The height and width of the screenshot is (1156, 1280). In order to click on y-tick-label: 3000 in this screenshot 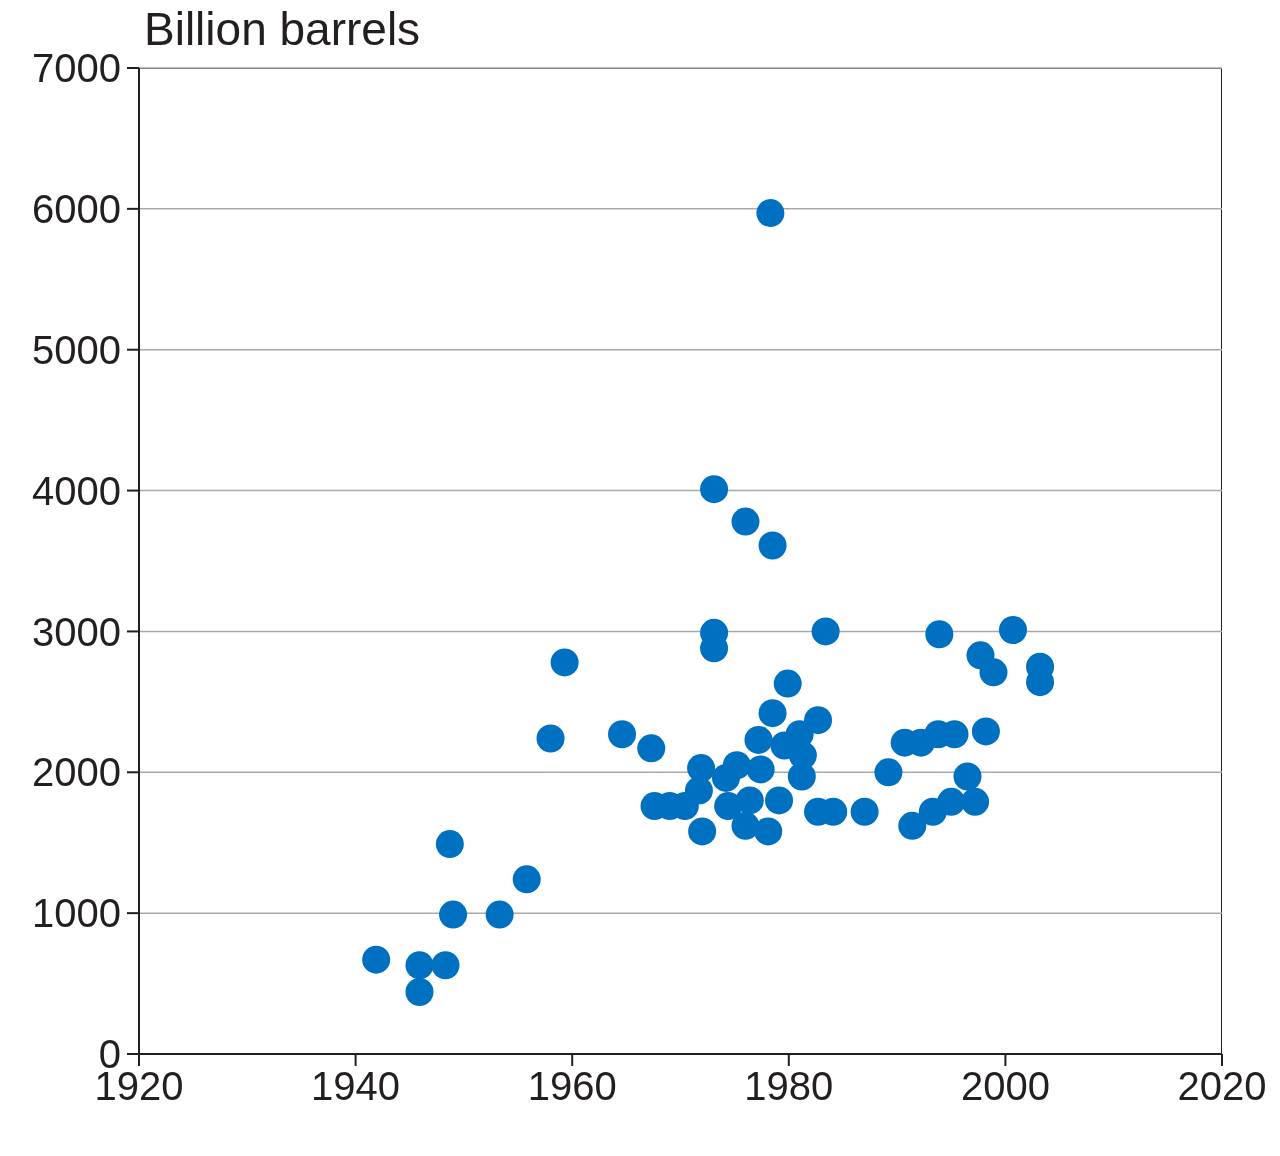, I will do `click(76, 631)`.